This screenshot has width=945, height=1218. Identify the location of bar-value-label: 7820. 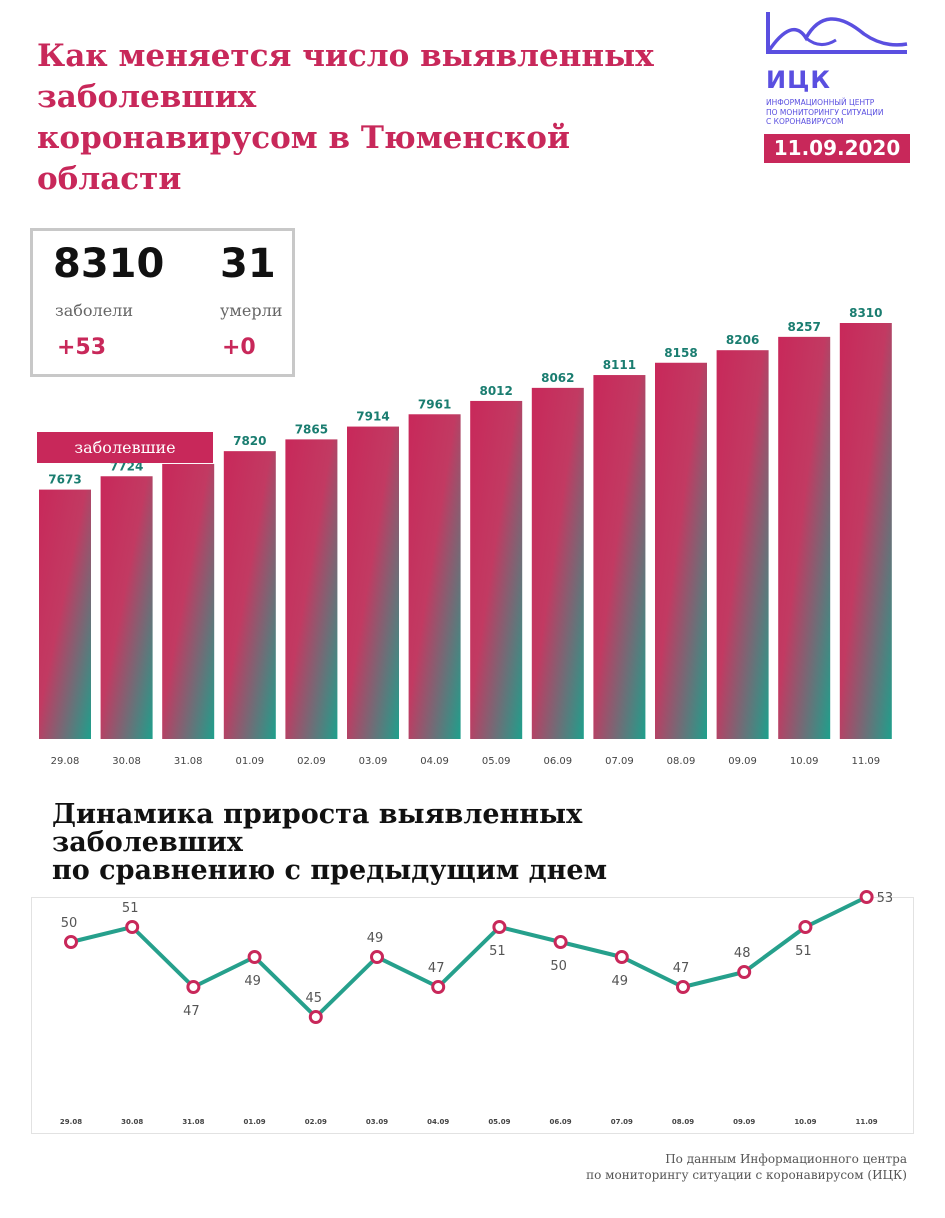
(249, 441).